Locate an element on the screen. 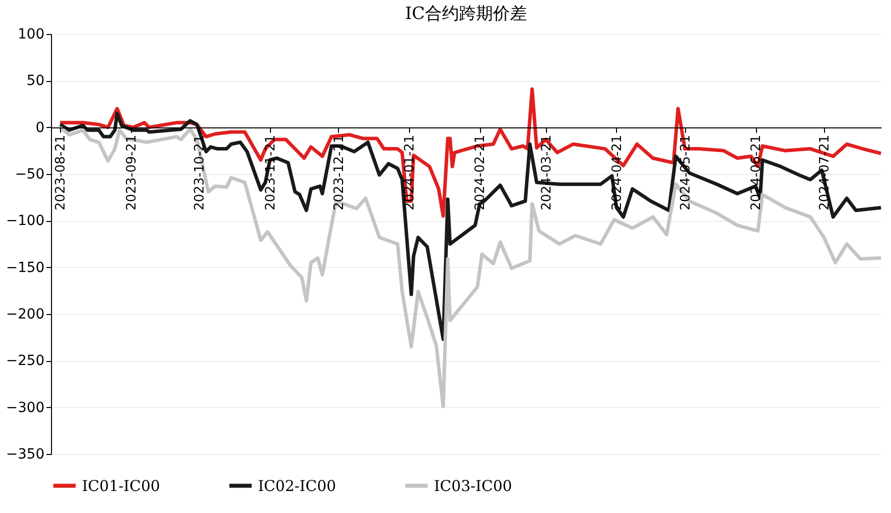 Image resolution: width=891 pixels, height=513 pixels. x-tick-label: 2024-06-21 is located at coordinates (756, 172).